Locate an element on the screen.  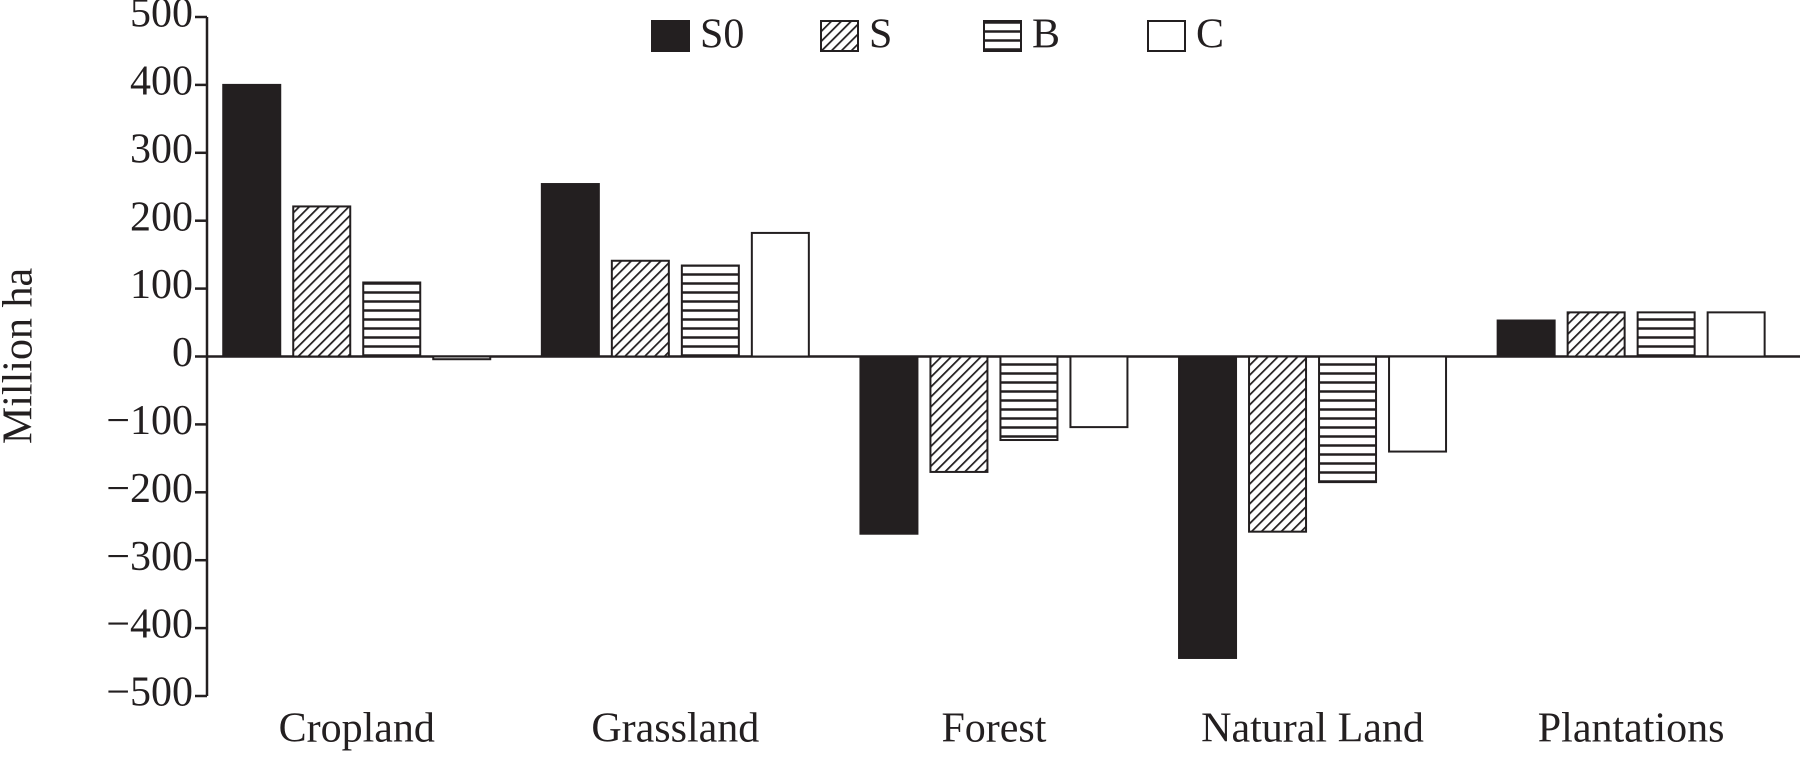
x-tick-label: Plantations is located at coordinates (1631, 729).